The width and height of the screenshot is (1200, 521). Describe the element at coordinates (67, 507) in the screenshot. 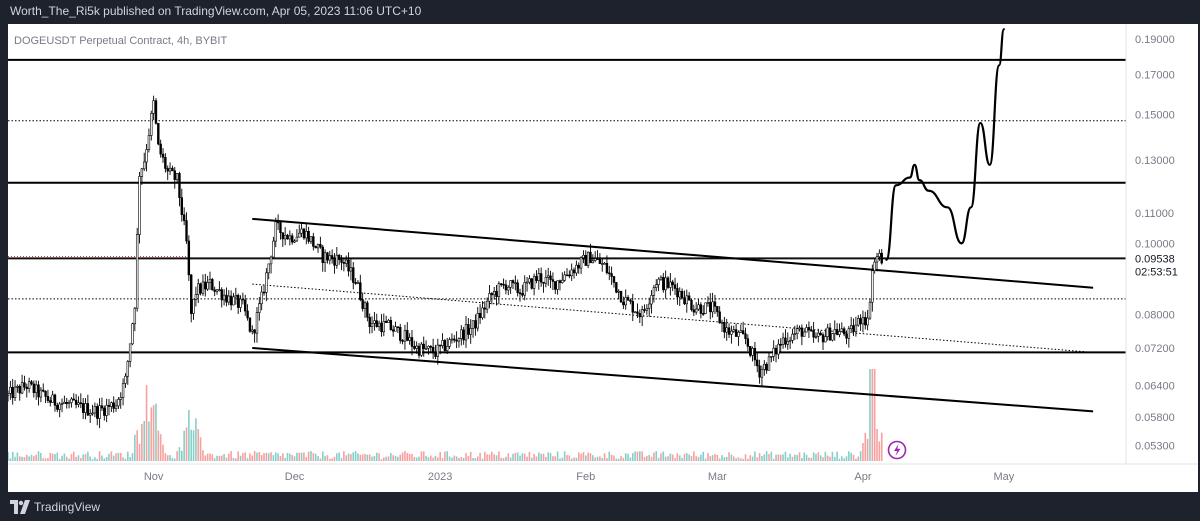

I see `brand-name: TradingView` at that location.